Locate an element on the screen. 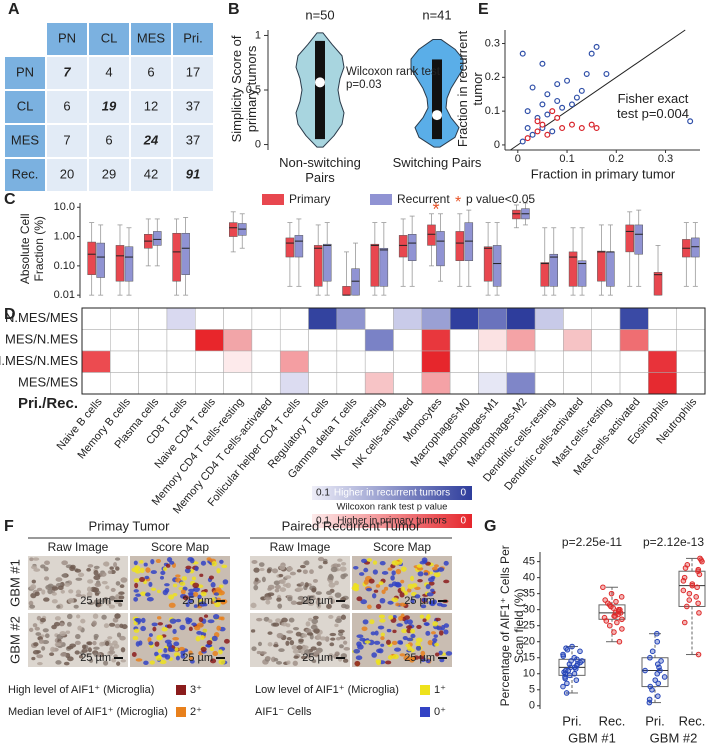  y-tick-label: 1.00 is located at coordinates (64, 236).